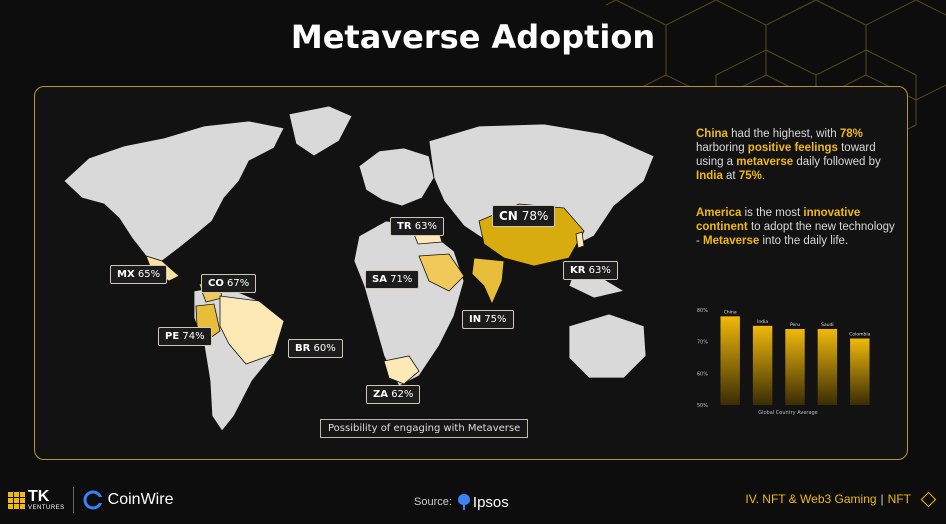  I want to click on ipsos-icon, so click(463, 502).